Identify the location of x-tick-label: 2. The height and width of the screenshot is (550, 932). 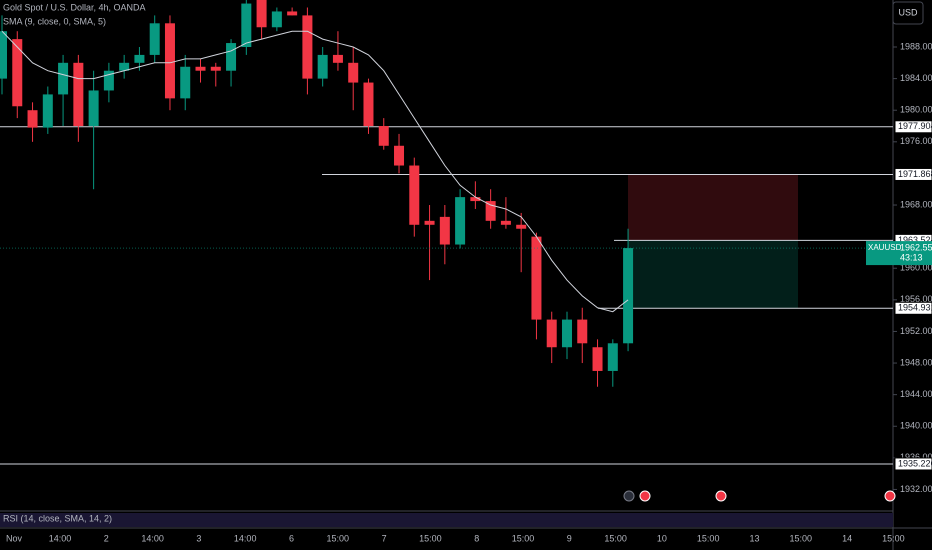
(106, 538).